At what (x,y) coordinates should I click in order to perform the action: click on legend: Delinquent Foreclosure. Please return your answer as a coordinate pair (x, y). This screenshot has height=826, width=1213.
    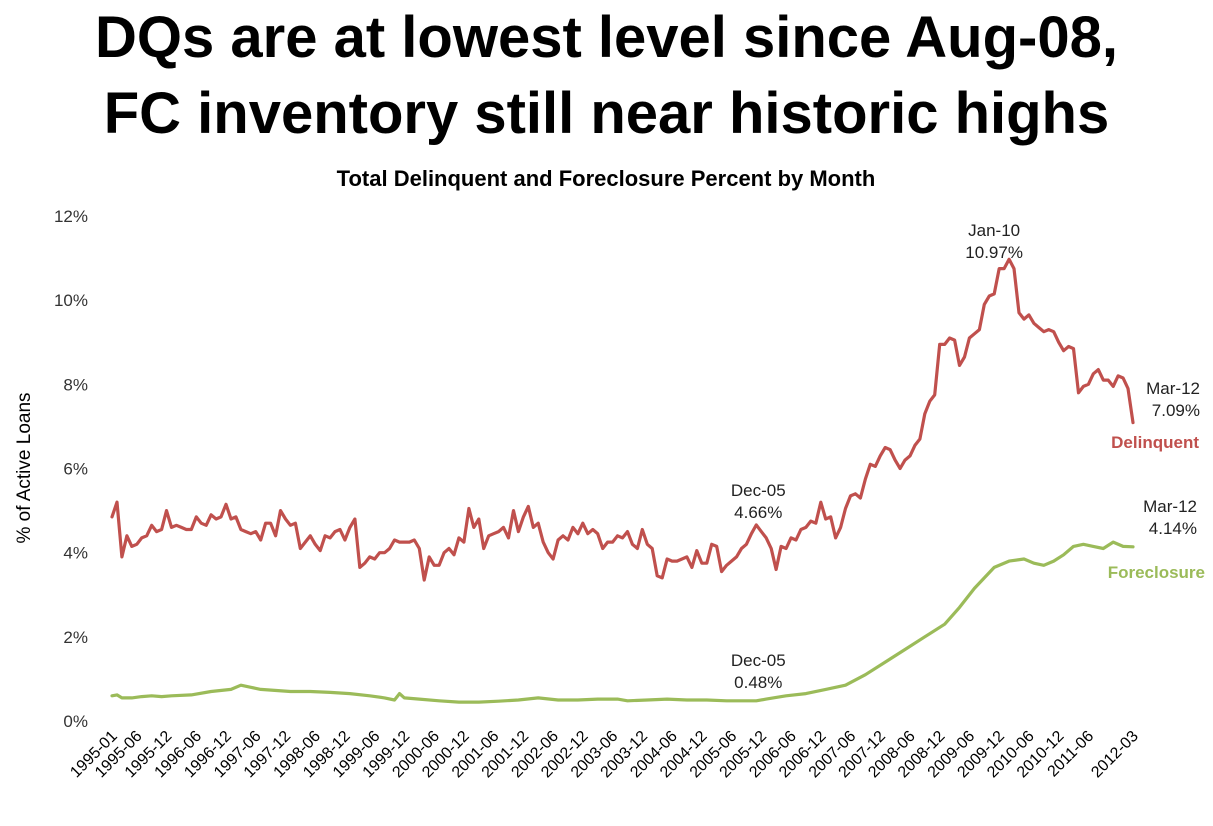
    Looking at the image, I should click on (1156, 507).